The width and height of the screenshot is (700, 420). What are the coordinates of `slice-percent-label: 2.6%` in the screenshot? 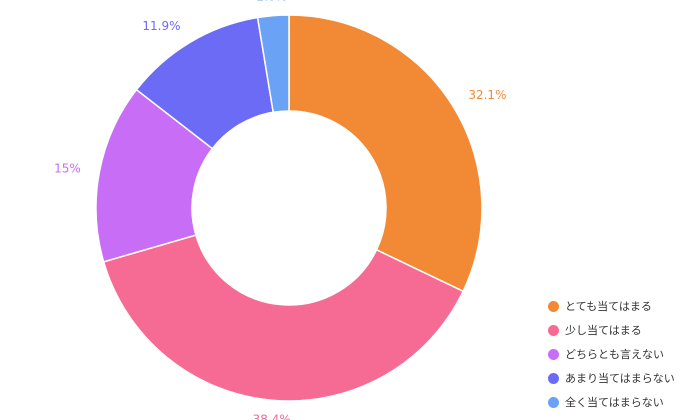 It's located at (271, 2).